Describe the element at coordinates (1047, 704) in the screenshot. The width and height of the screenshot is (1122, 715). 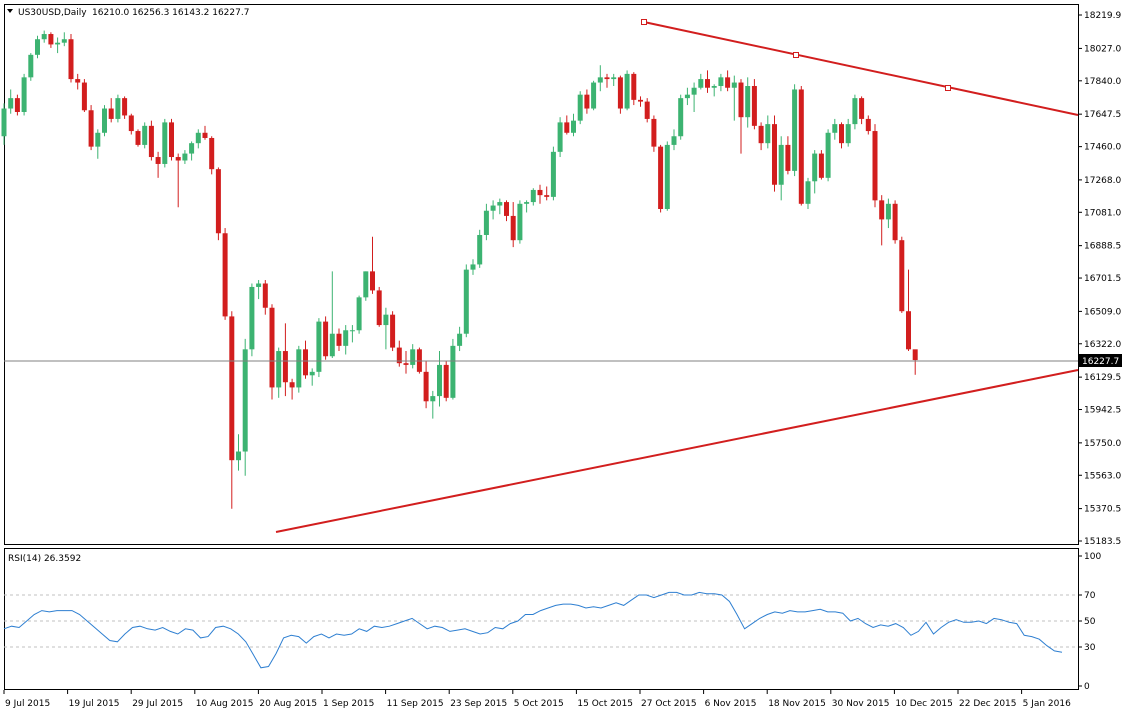
I see `time-tick-label: 5 Jan 2016` at that location.